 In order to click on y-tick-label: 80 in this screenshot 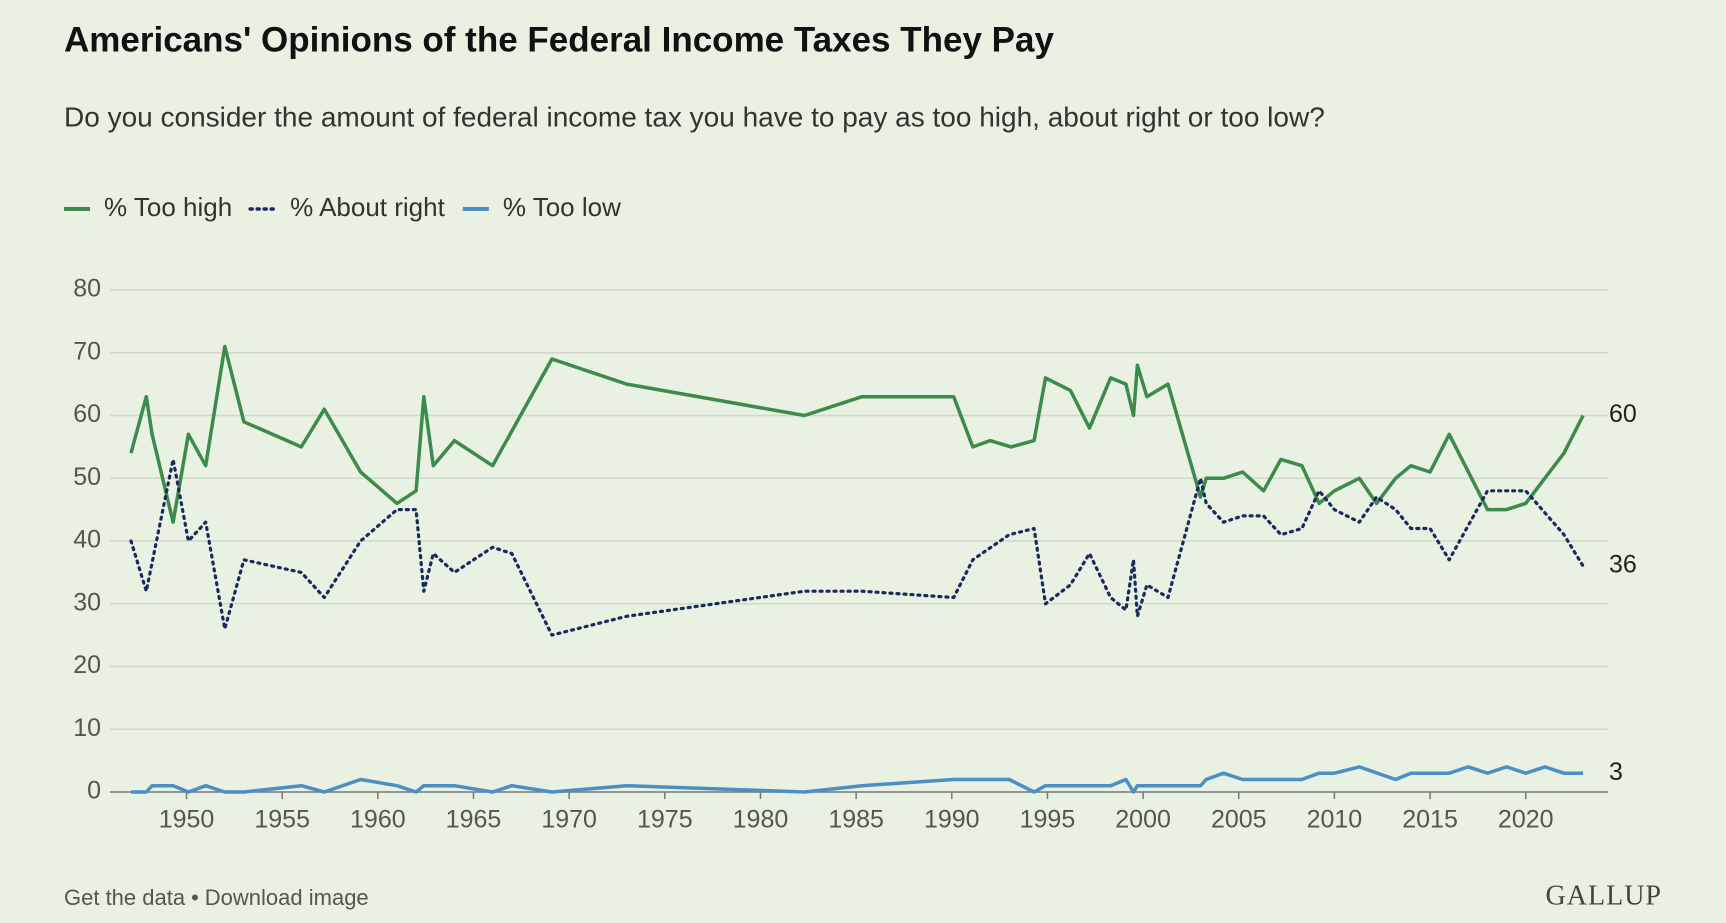, I will do `click(87, 289)`.